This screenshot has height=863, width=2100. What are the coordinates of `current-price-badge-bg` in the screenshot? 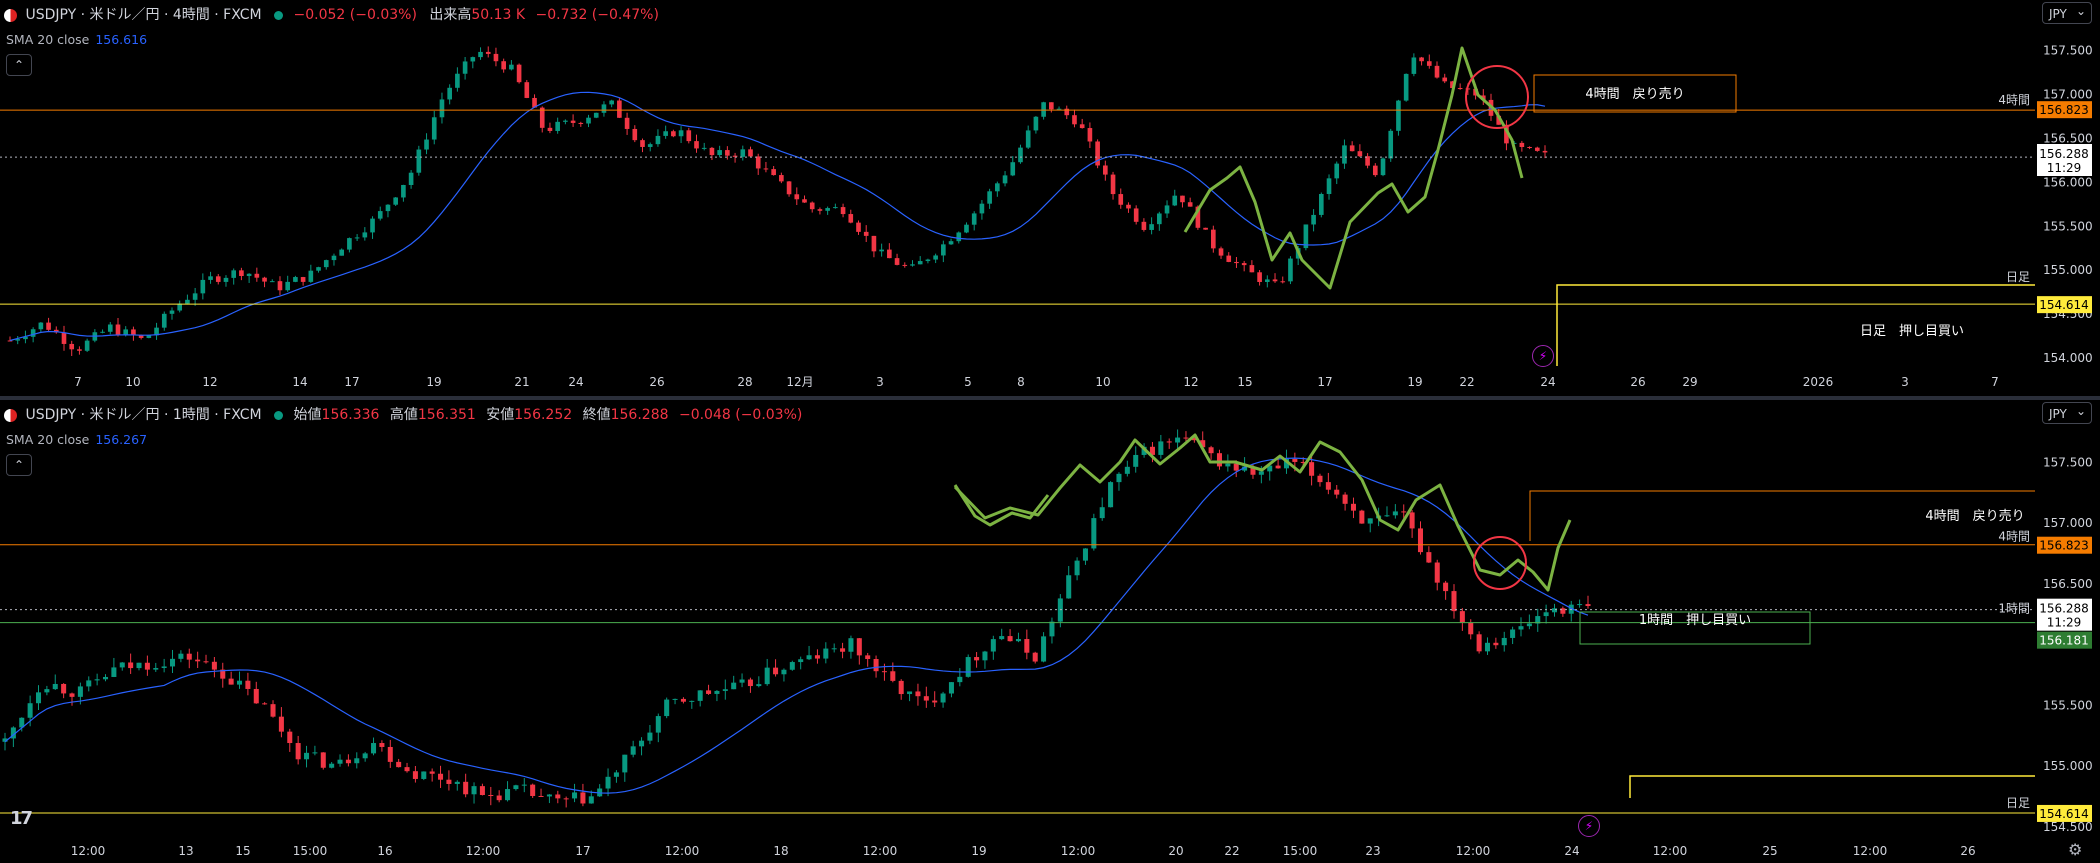 It's located at (2064, 614).